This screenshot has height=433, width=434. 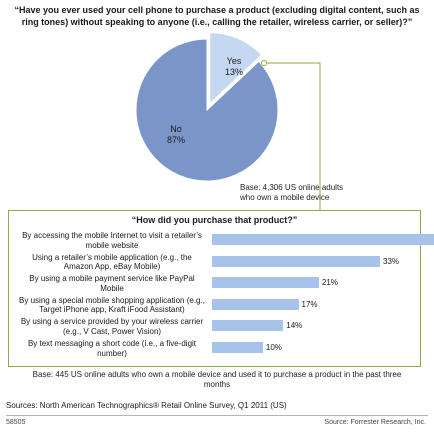 What do you see at coordinates (294, 326) in the screenshot?
I see `bar-value-label: 14%` at bounding box center [294, 326].